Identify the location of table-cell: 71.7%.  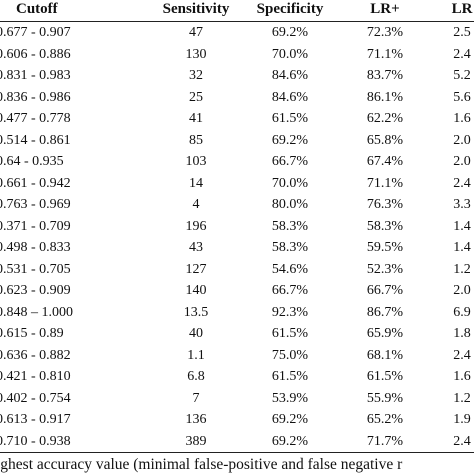
(385, 441).